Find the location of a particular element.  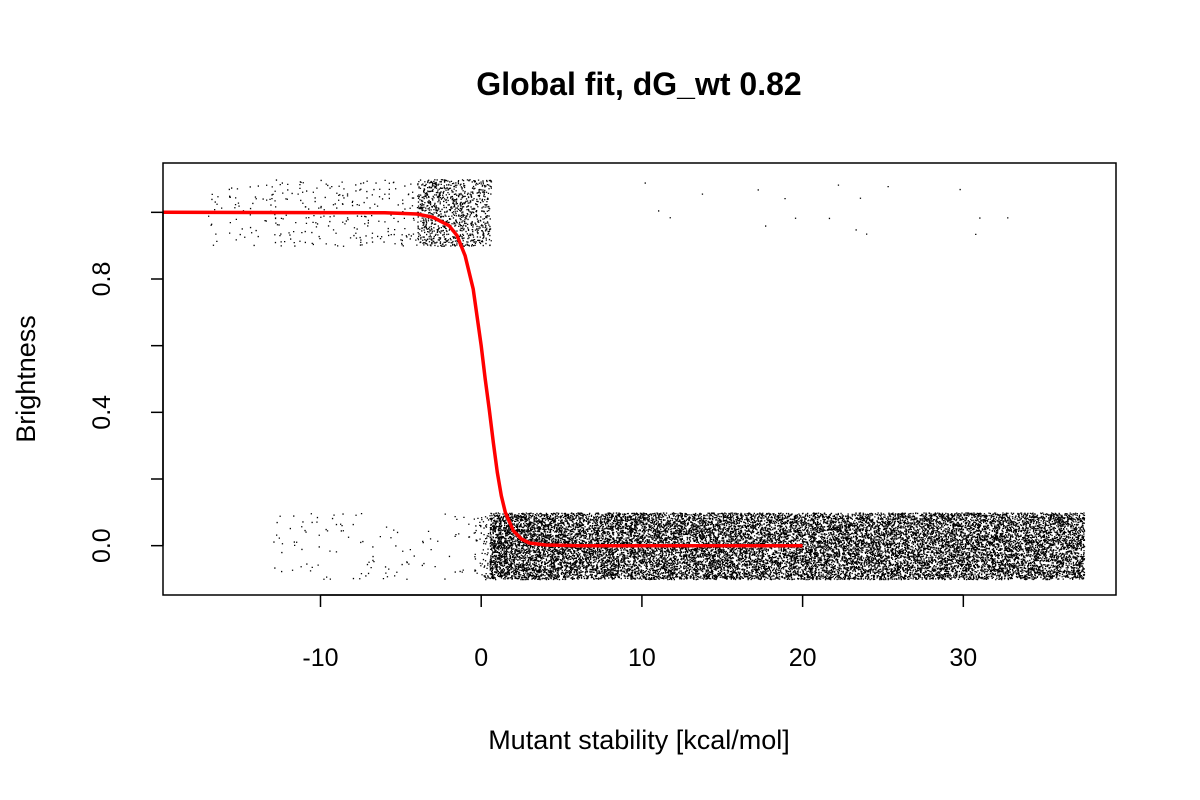

y-tick-label: 0.0 is located at coordinates (102, 545).